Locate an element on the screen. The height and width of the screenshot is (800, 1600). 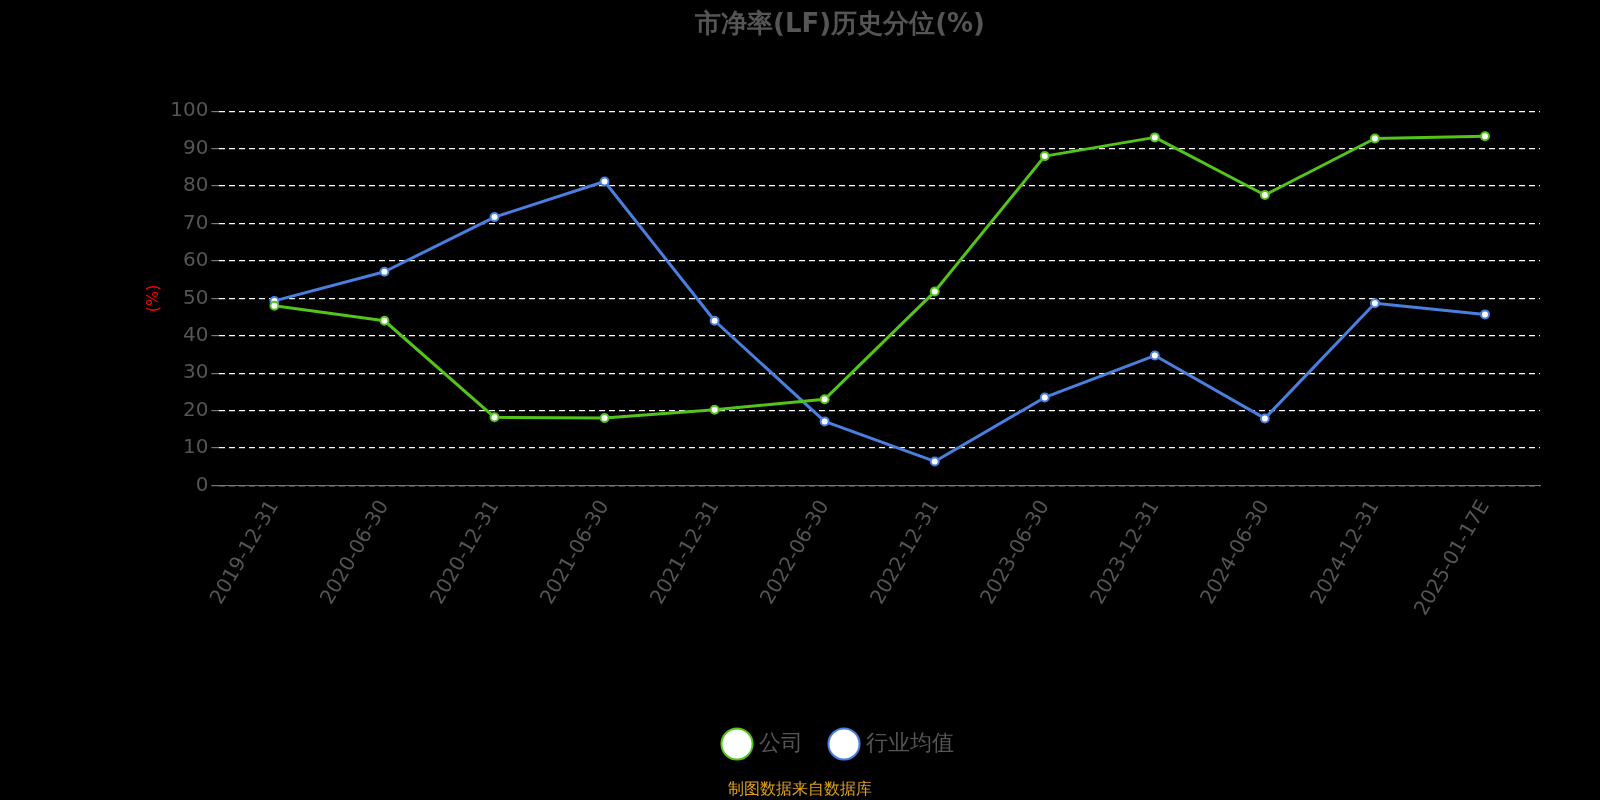
y-tick-label: 10 is located at coordinates (195, 446).